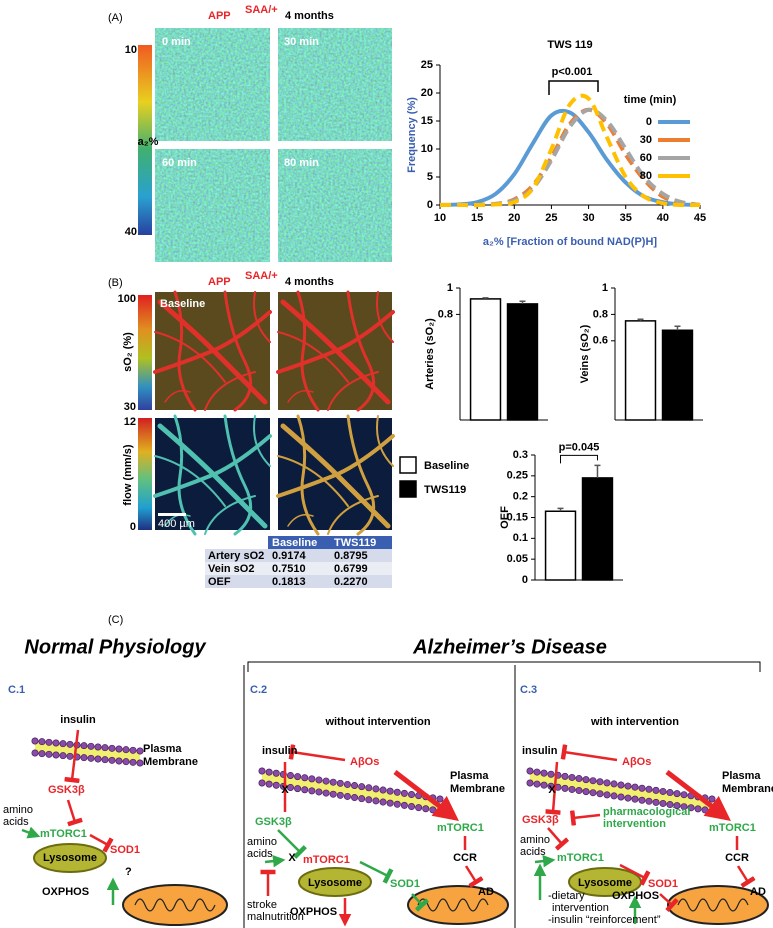 Image resolution: width=773 pixels, height=928 pixels. I want to click on table, so click(298, 562).